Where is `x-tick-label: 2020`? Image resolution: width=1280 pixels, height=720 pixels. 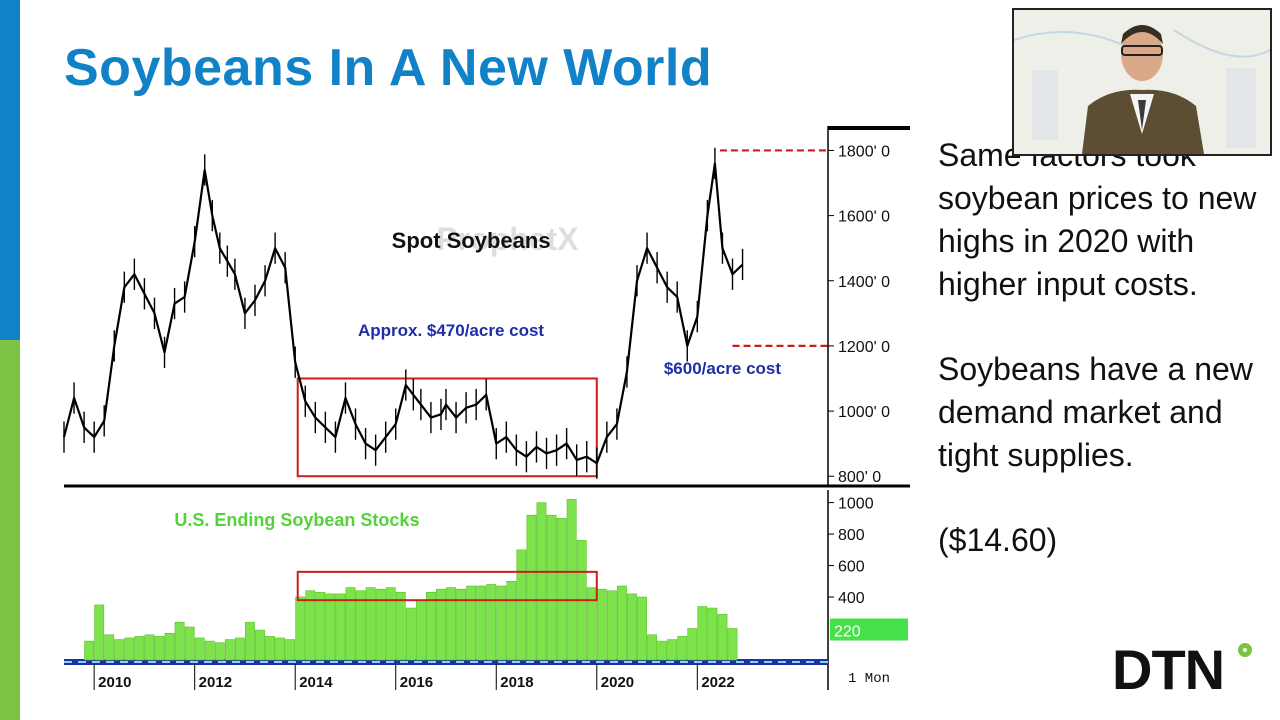 x-tick-label: 2020 is located at coordinates (617, 682).